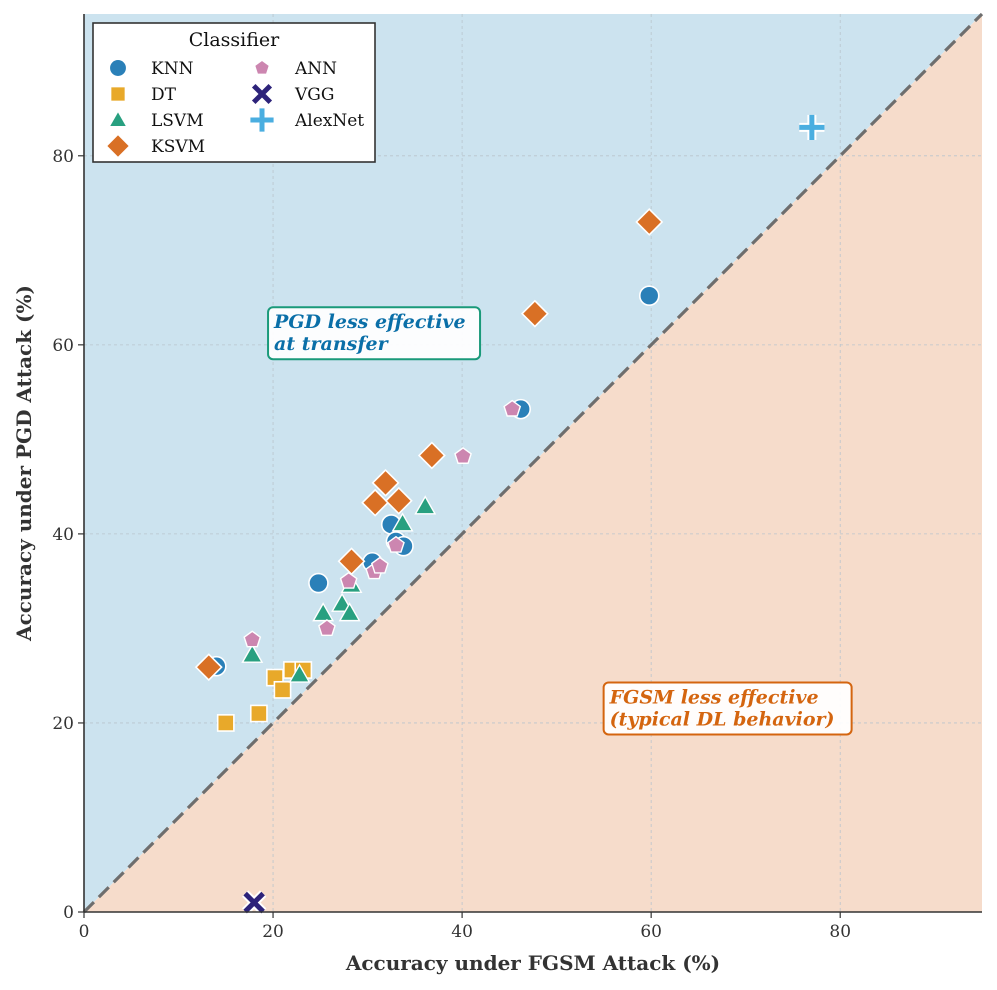  What do you see at coordinates (332, 344) in the screenshot?
I see `annotation-text: at transfer` at bounding box center [332, 344].